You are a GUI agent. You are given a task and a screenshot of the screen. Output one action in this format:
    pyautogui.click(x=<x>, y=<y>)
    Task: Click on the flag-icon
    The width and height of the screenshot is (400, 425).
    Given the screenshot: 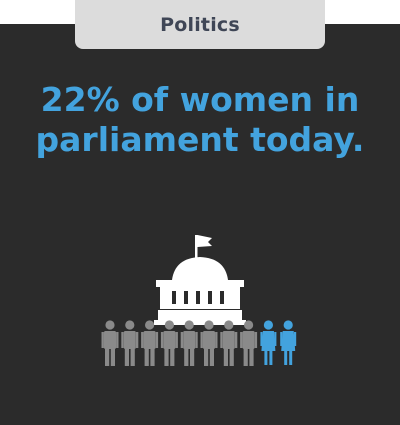 What is the action you would take?
    pyautogui.click(x=203, y=251)
    